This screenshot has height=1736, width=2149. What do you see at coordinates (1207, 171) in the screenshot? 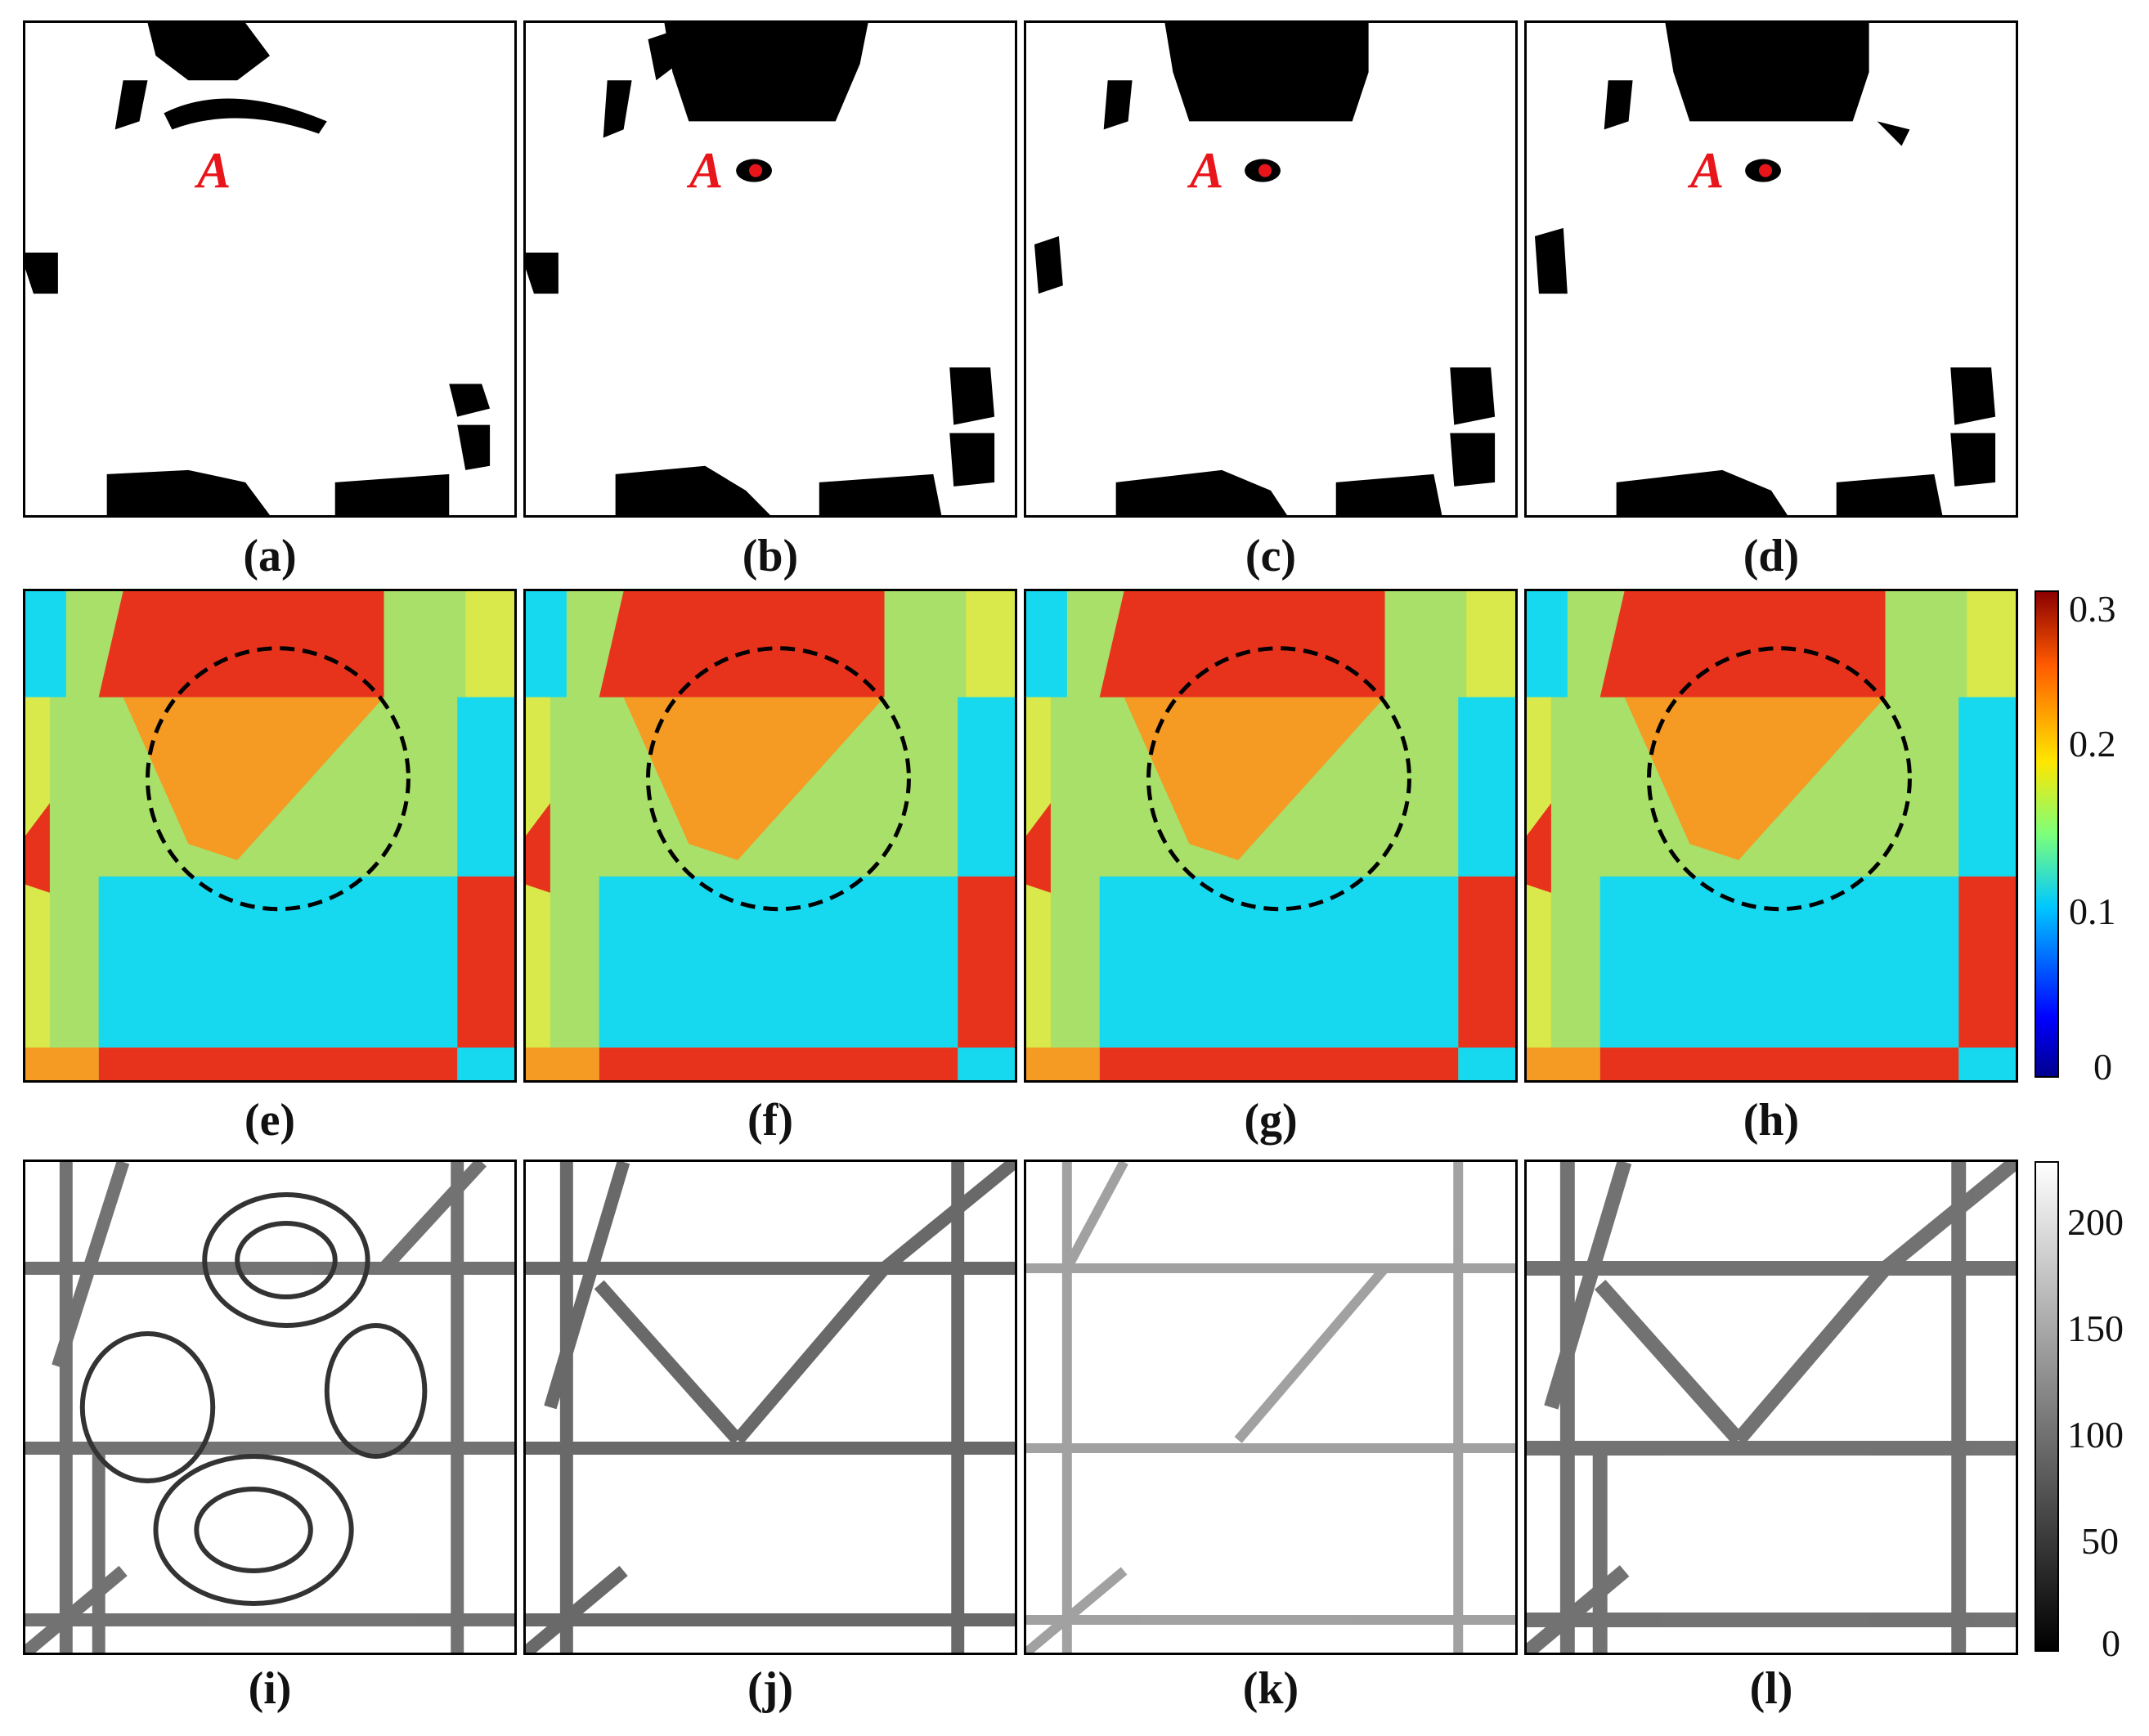
I see `marker-label-c: A` at bounding box center [1207, 171].